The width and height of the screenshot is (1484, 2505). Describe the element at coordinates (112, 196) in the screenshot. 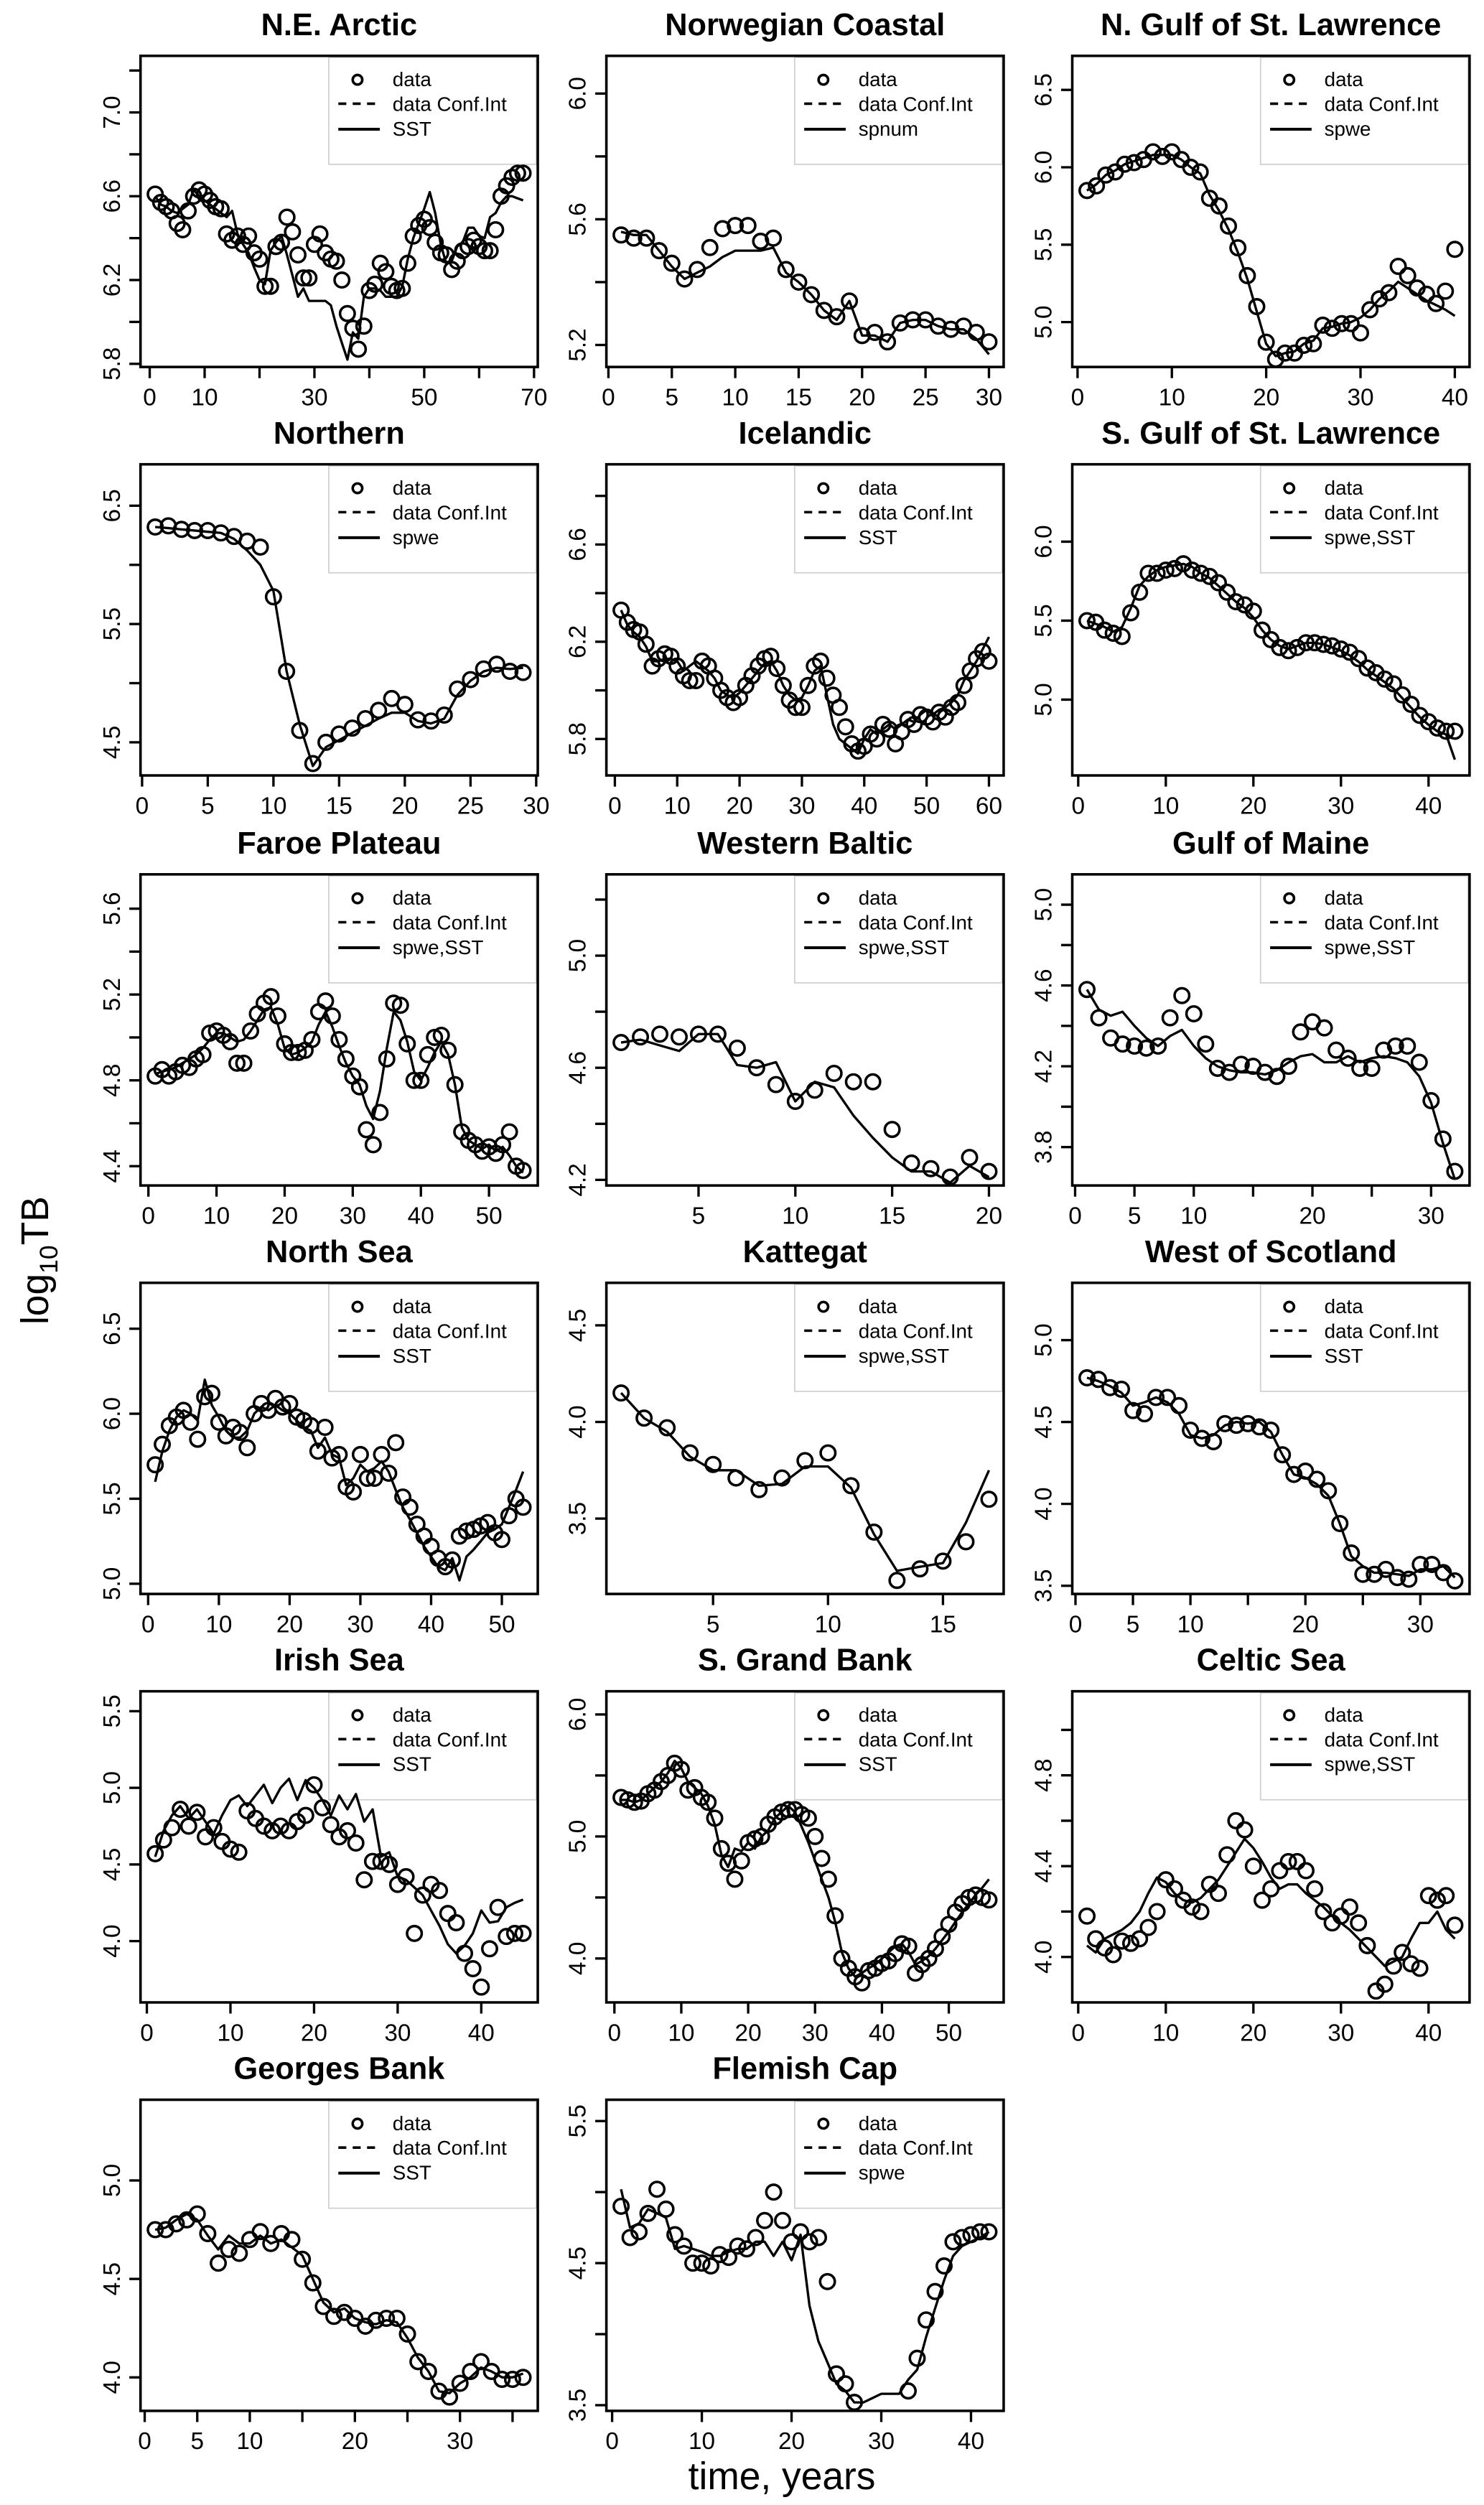

I see `y-tick-label: 6.6` at that location.